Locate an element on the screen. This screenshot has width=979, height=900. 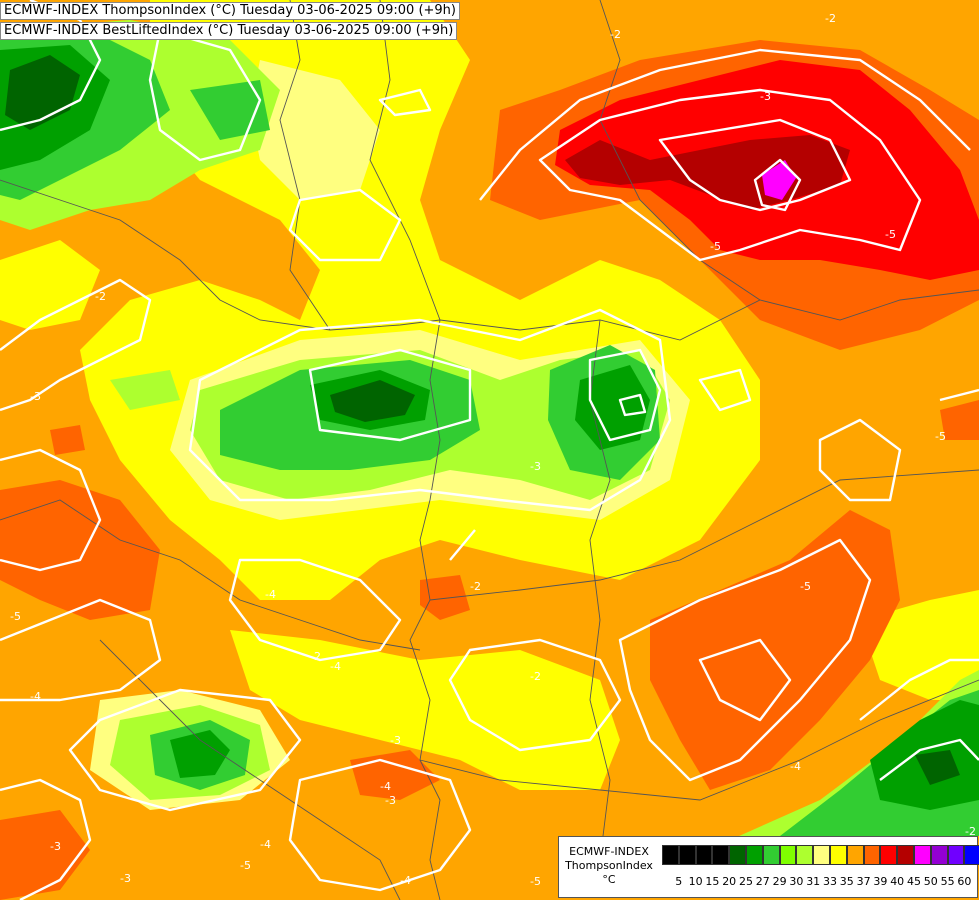
legend-tick-label: 50 is located at coordinates (930, 881).